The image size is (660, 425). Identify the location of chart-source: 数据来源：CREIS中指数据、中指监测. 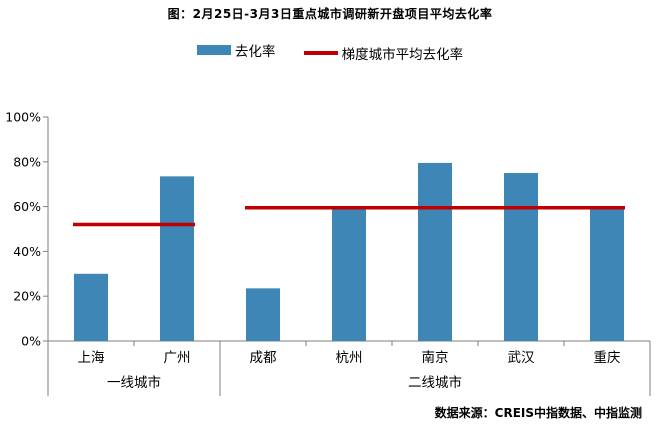
(538, 413).